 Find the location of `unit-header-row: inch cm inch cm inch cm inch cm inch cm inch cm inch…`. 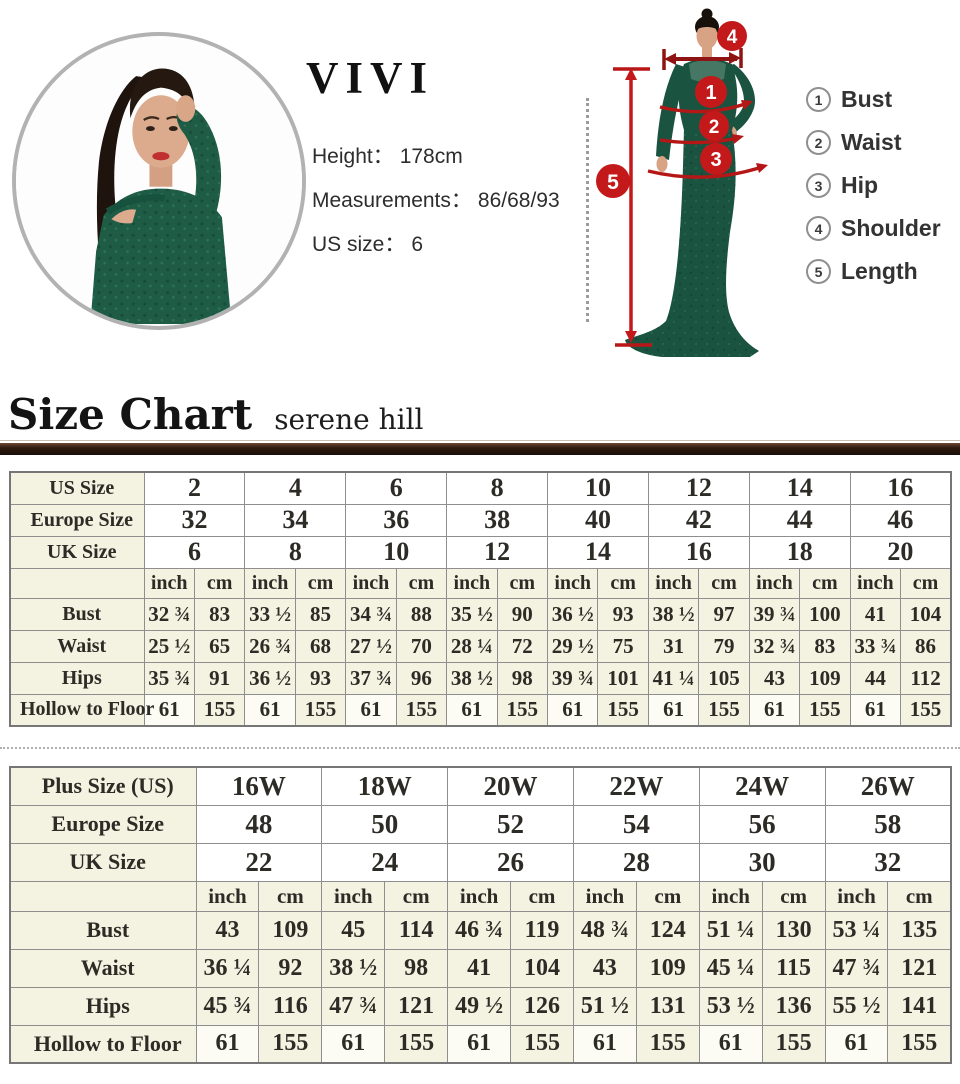

unit-header-row: inch cm inch cm inch cm inch cm inch cm inch cm inch… is located at coordinates (480, 583).